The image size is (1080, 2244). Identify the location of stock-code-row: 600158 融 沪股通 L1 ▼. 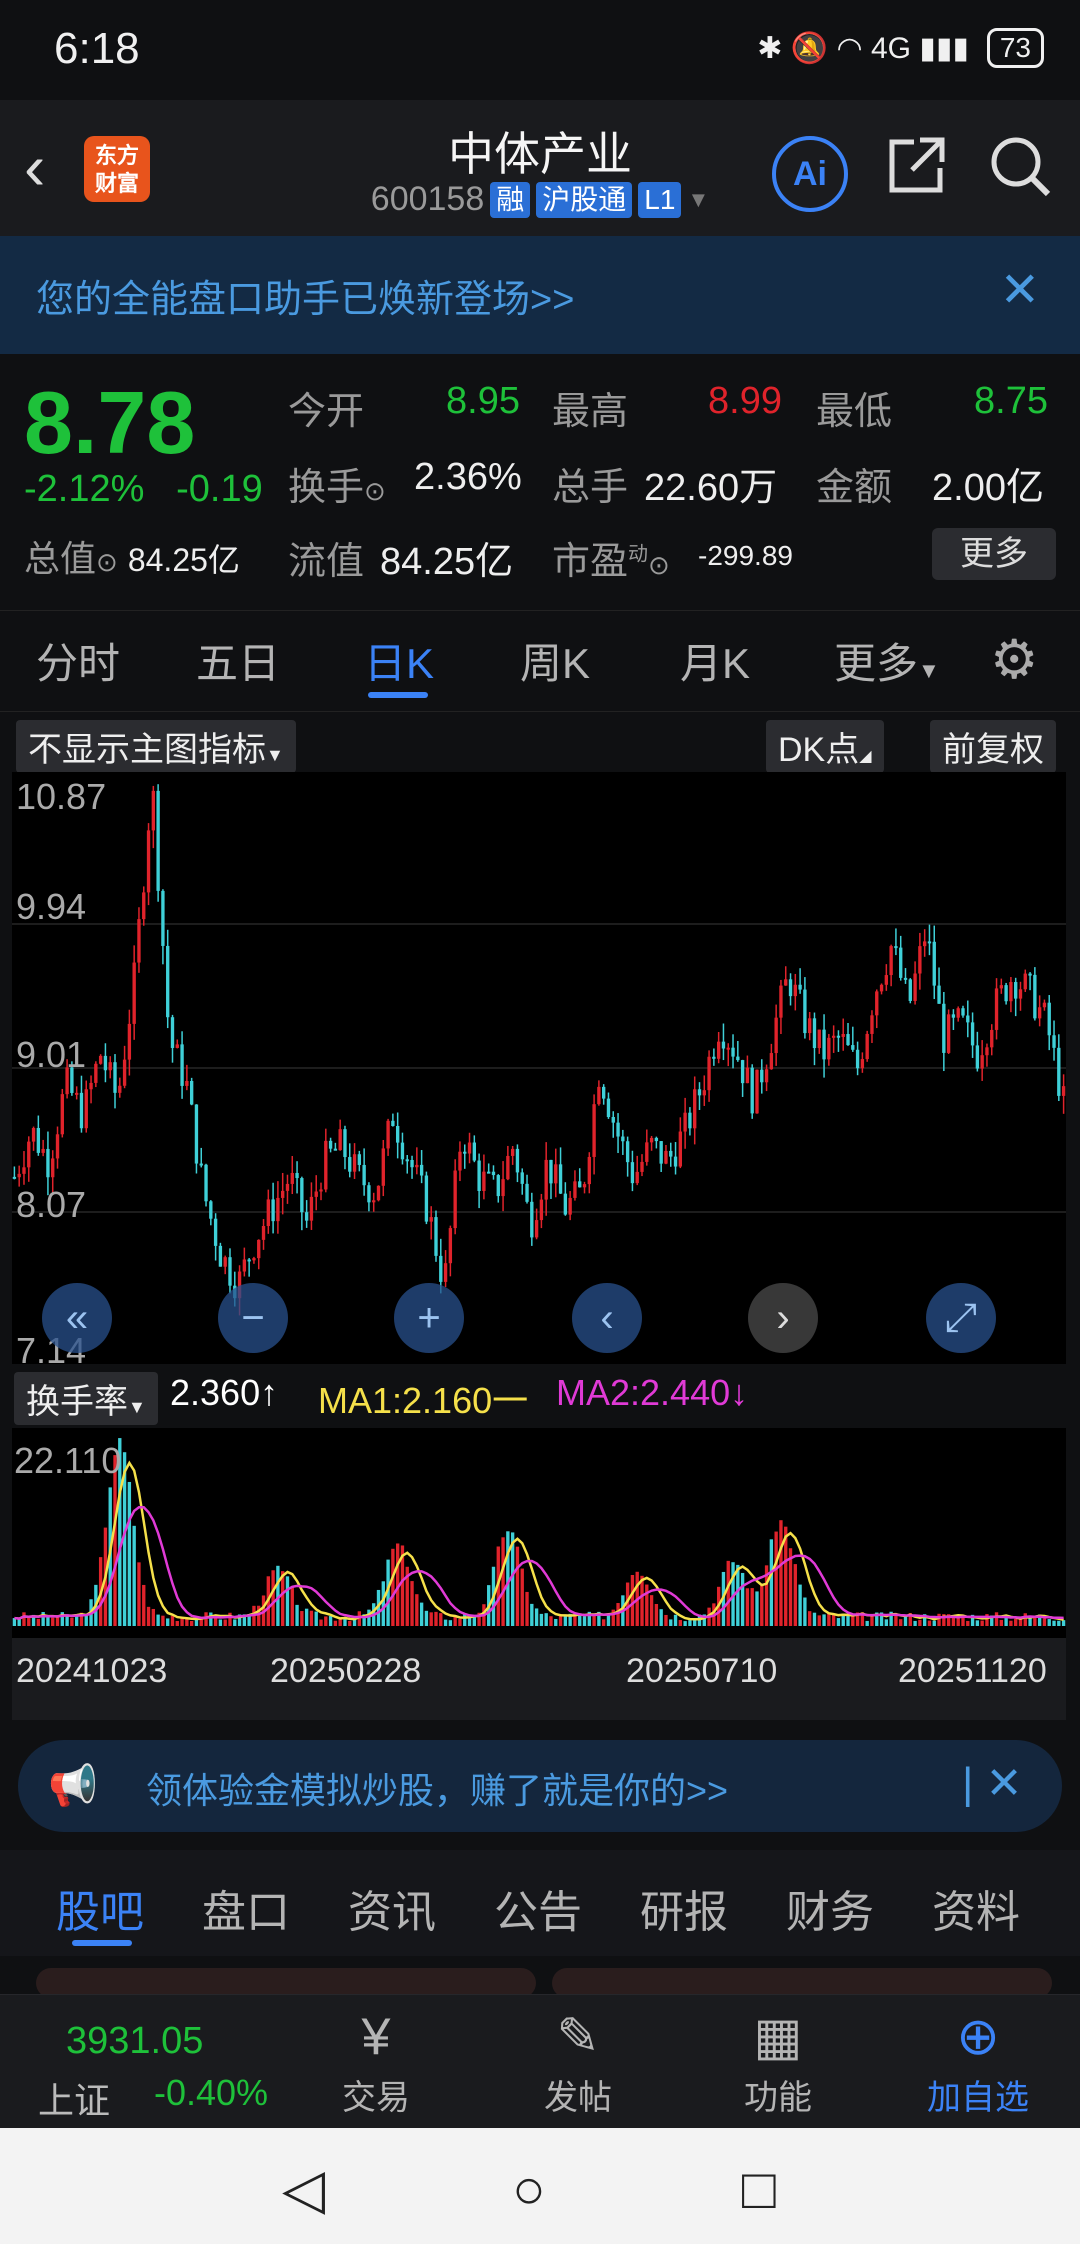
(540, 199).